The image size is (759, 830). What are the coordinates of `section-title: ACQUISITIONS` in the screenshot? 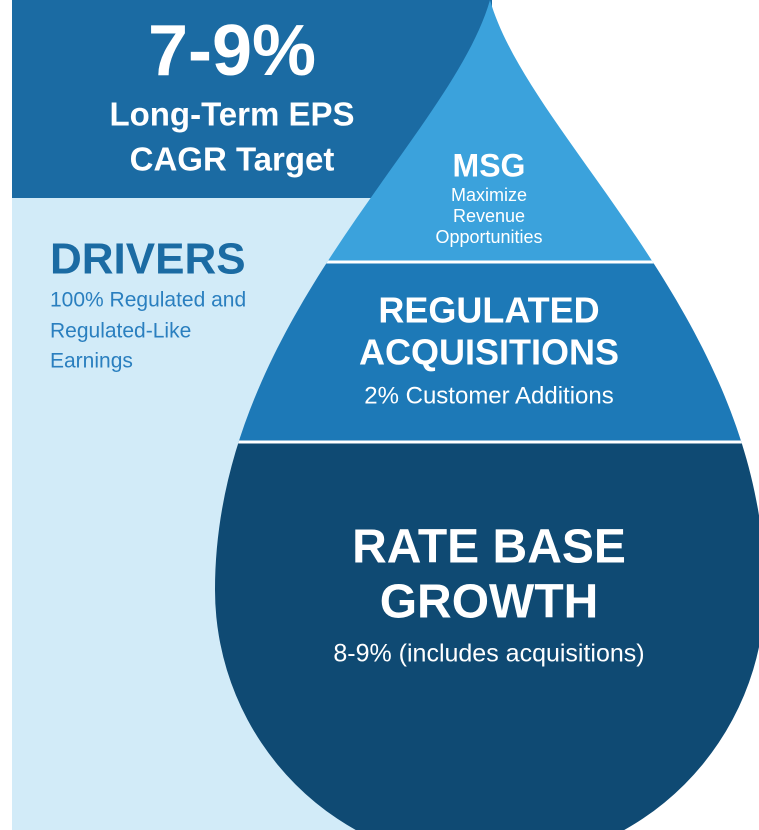 It's located at (489, 352).